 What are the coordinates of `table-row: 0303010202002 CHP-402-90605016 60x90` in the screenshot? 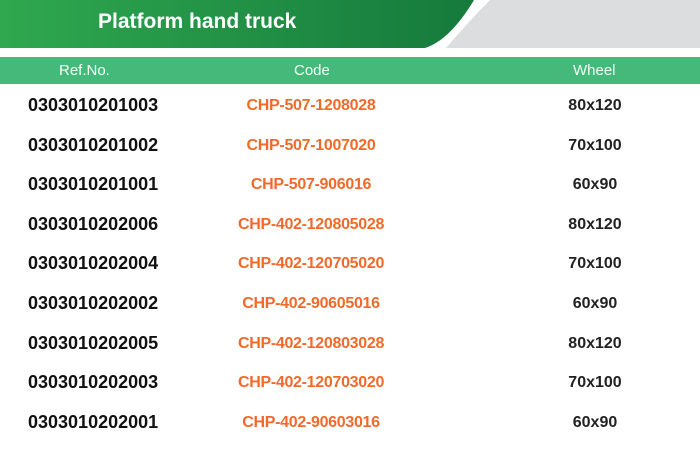 It's located at (350, 308).